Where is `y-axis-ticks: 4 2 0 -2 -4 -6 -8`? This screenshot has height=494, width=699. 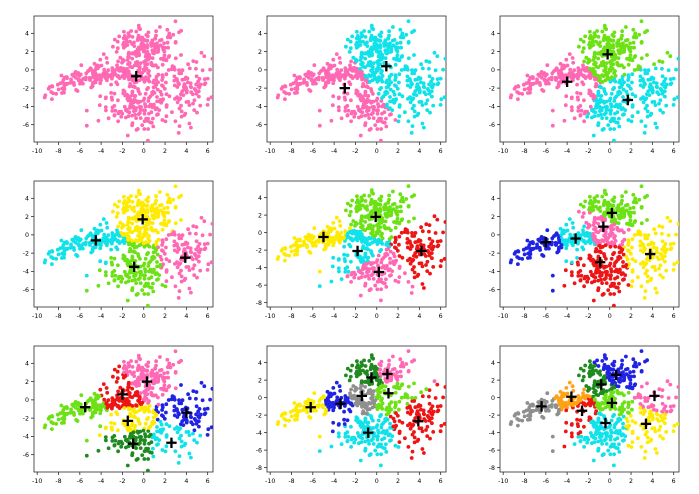 y-axis-ticks: 4 2 0 -2 -4 -6 -8 is located at coordinates (261, 416).